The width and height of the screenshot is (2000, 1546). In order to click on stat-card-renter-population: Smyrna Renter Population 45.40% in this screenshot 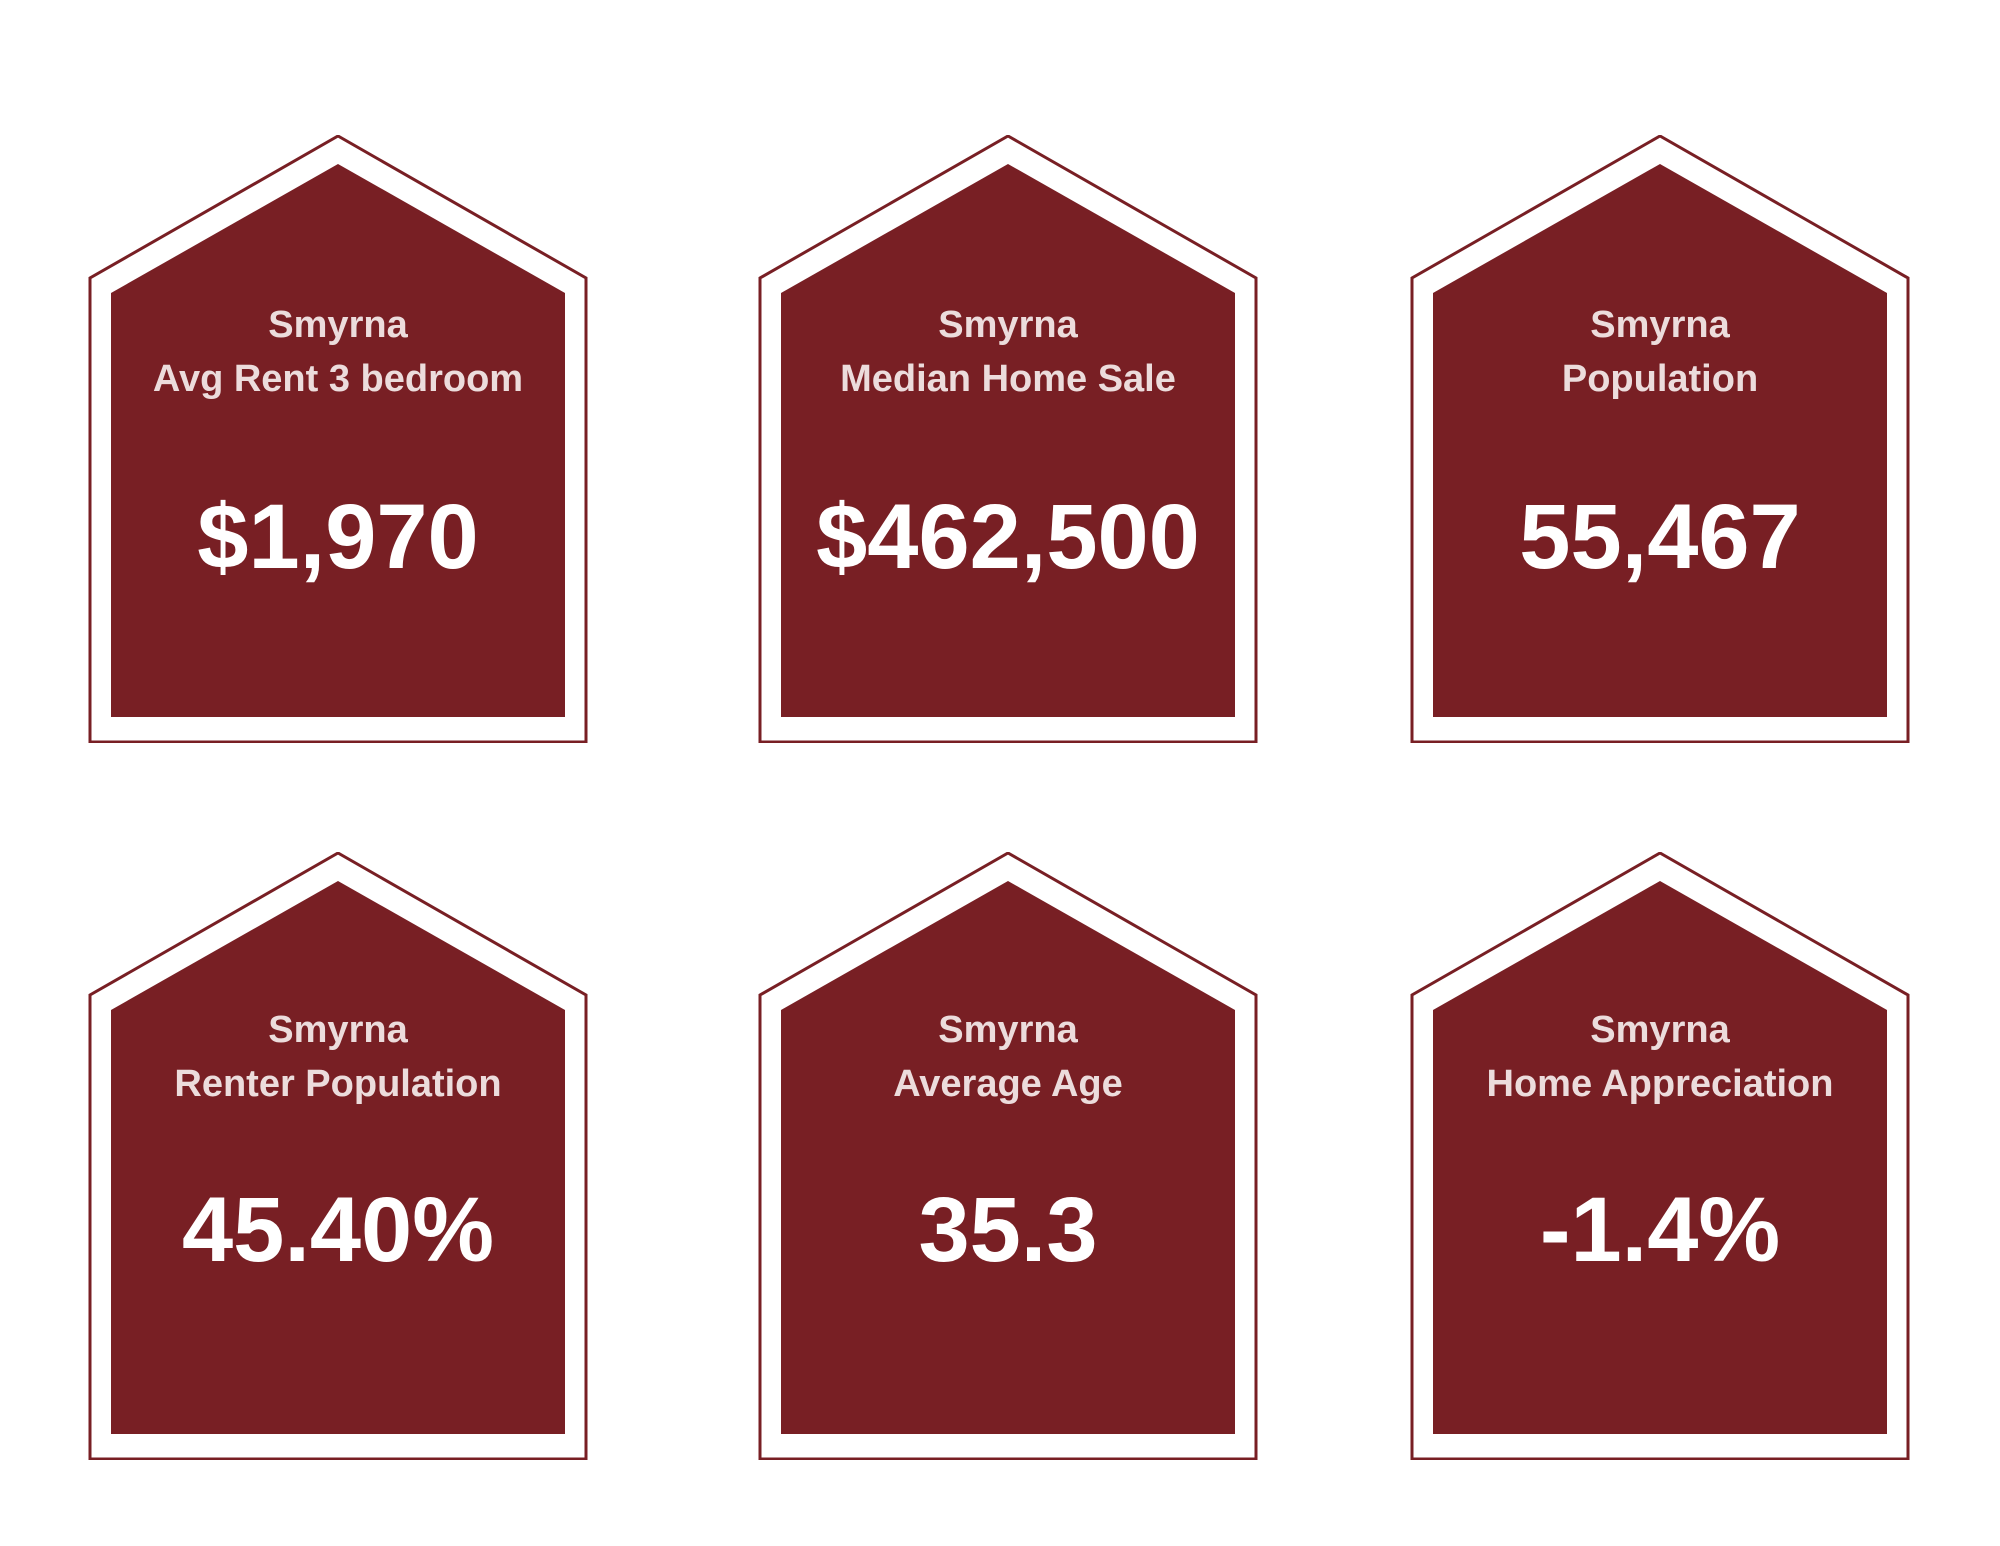, I will do `click(338, 1156)`.